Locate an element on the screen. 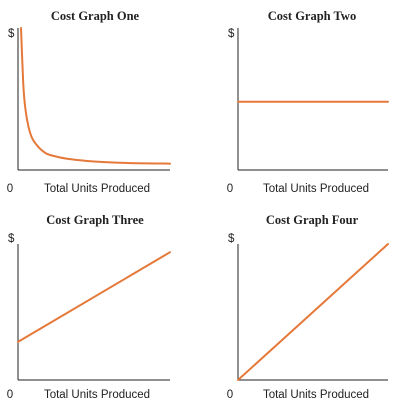 The image size is (404, 406). chart-title: Cost Graph Two is located at coordinates (312, 16).